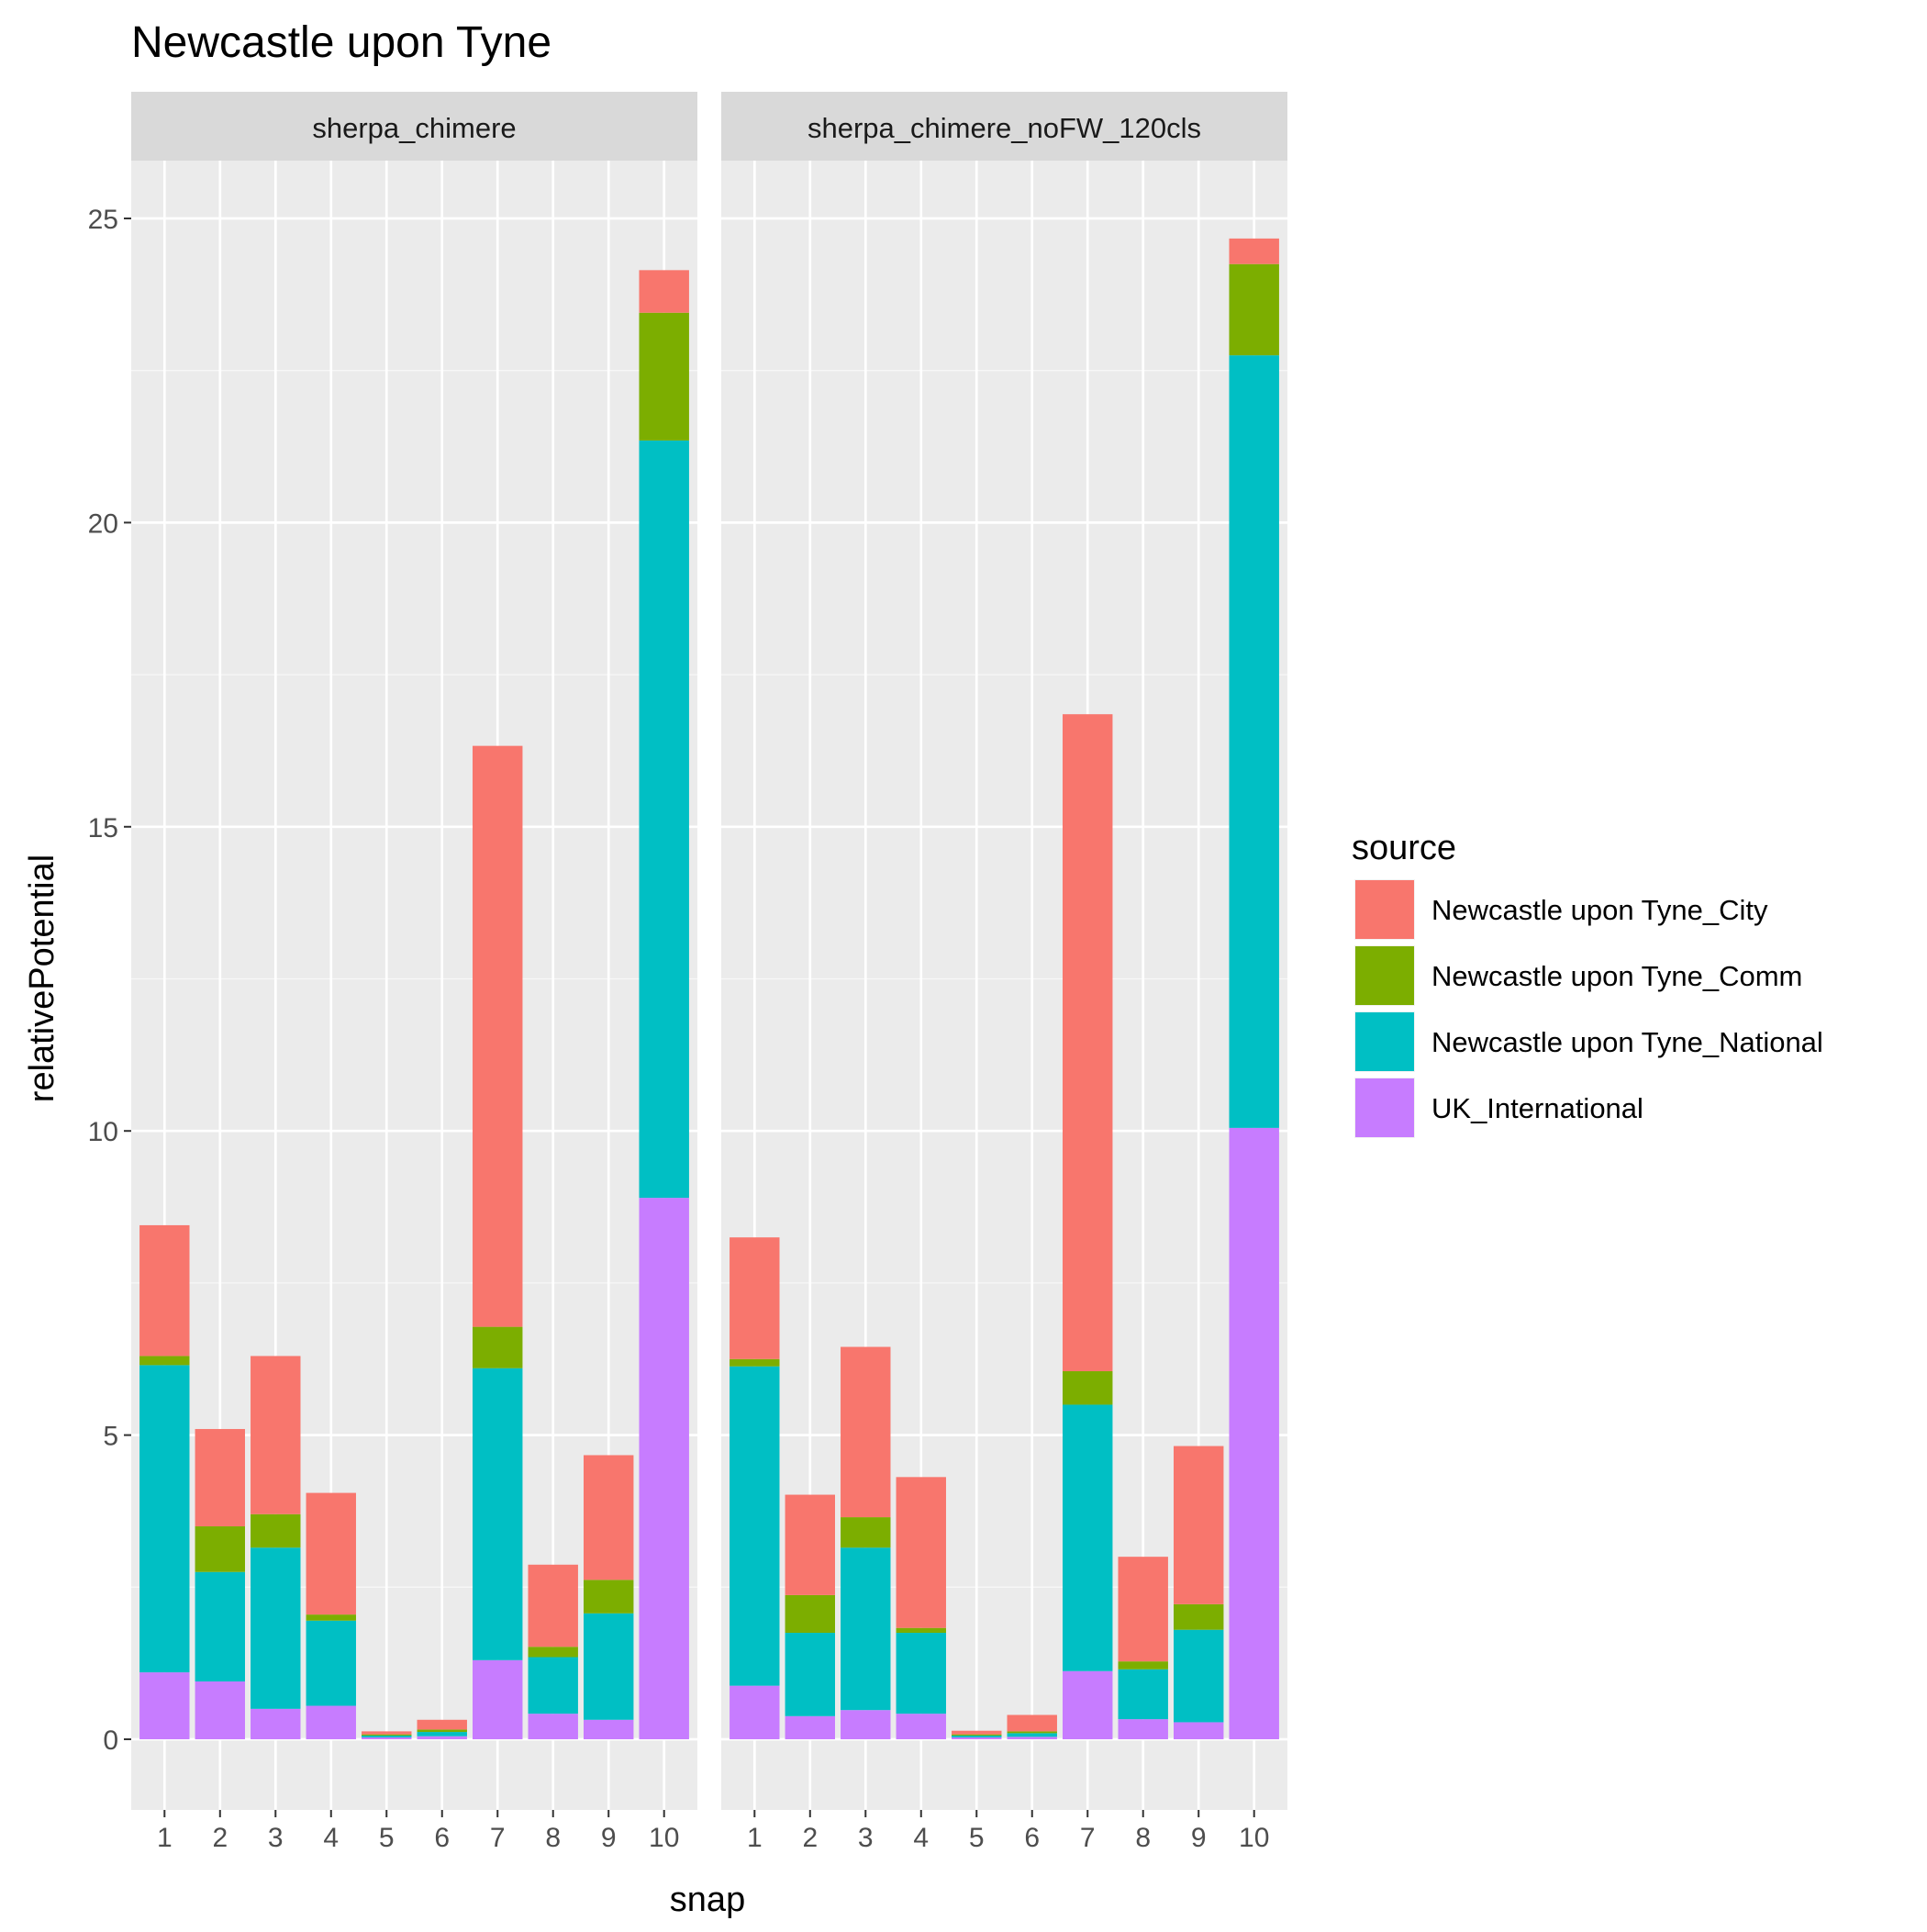 The image size is (1927, 1932). I want to click on y-tick-label: 25, so click(103, 220).